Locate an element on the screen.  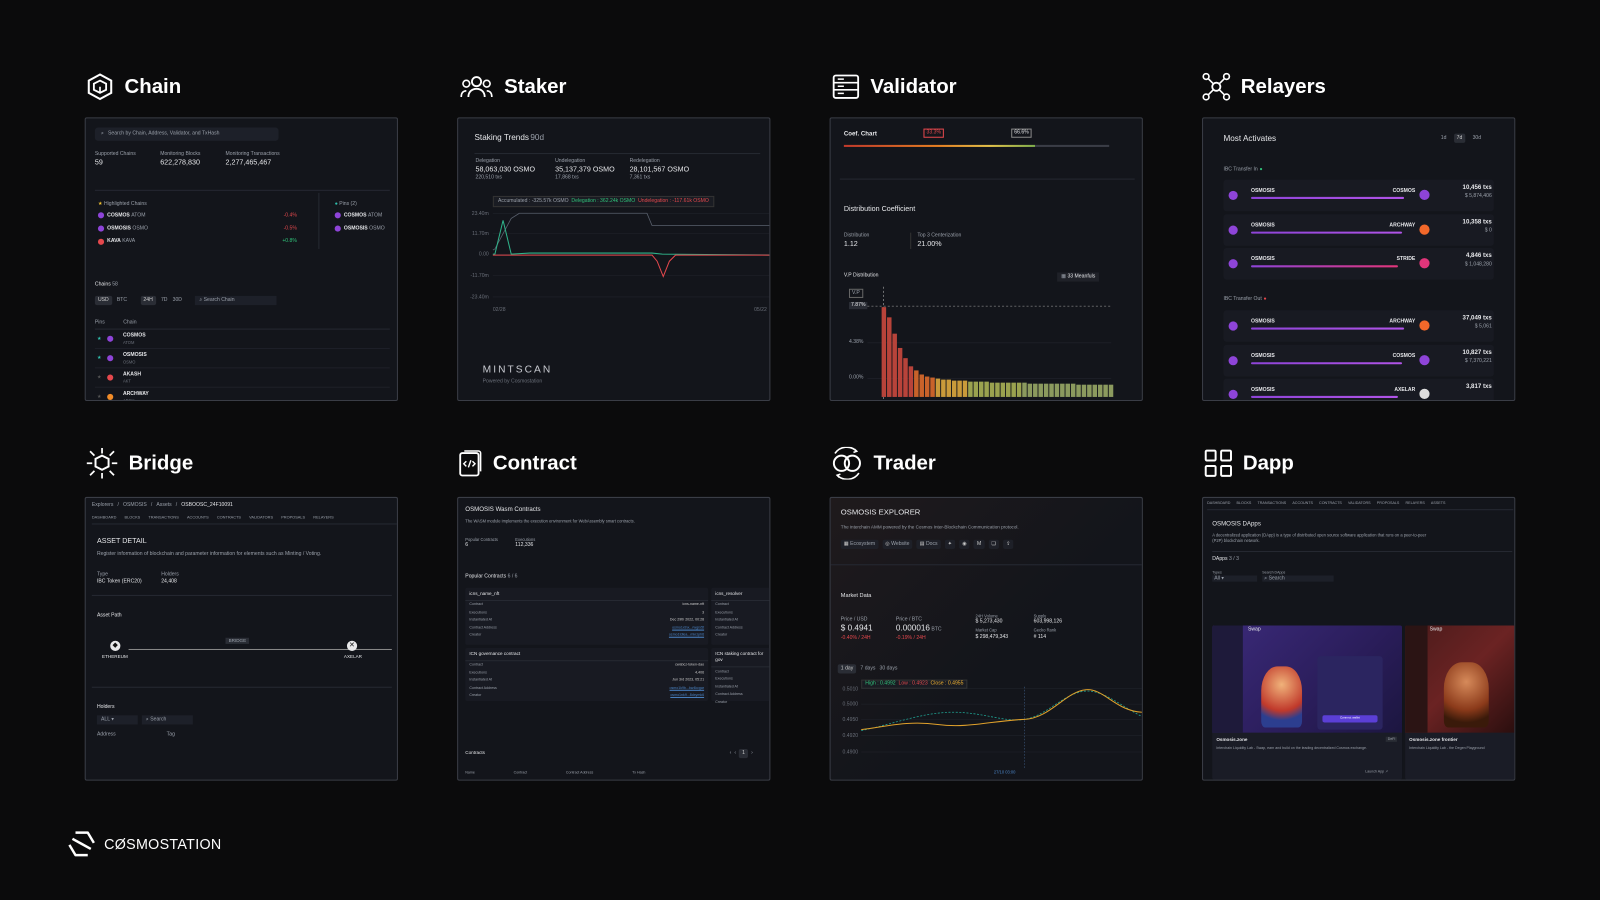
y-tick: 0.4920 is located at coordinates (851, 736).